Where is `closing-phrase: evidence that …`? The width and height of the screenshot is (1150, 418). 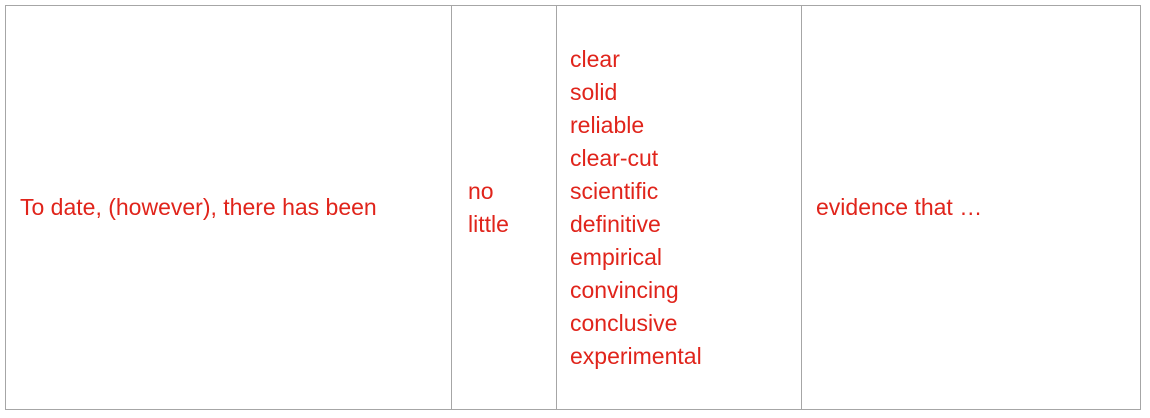
closing-phrase: evidence that … is located at coordinates (899, 207).